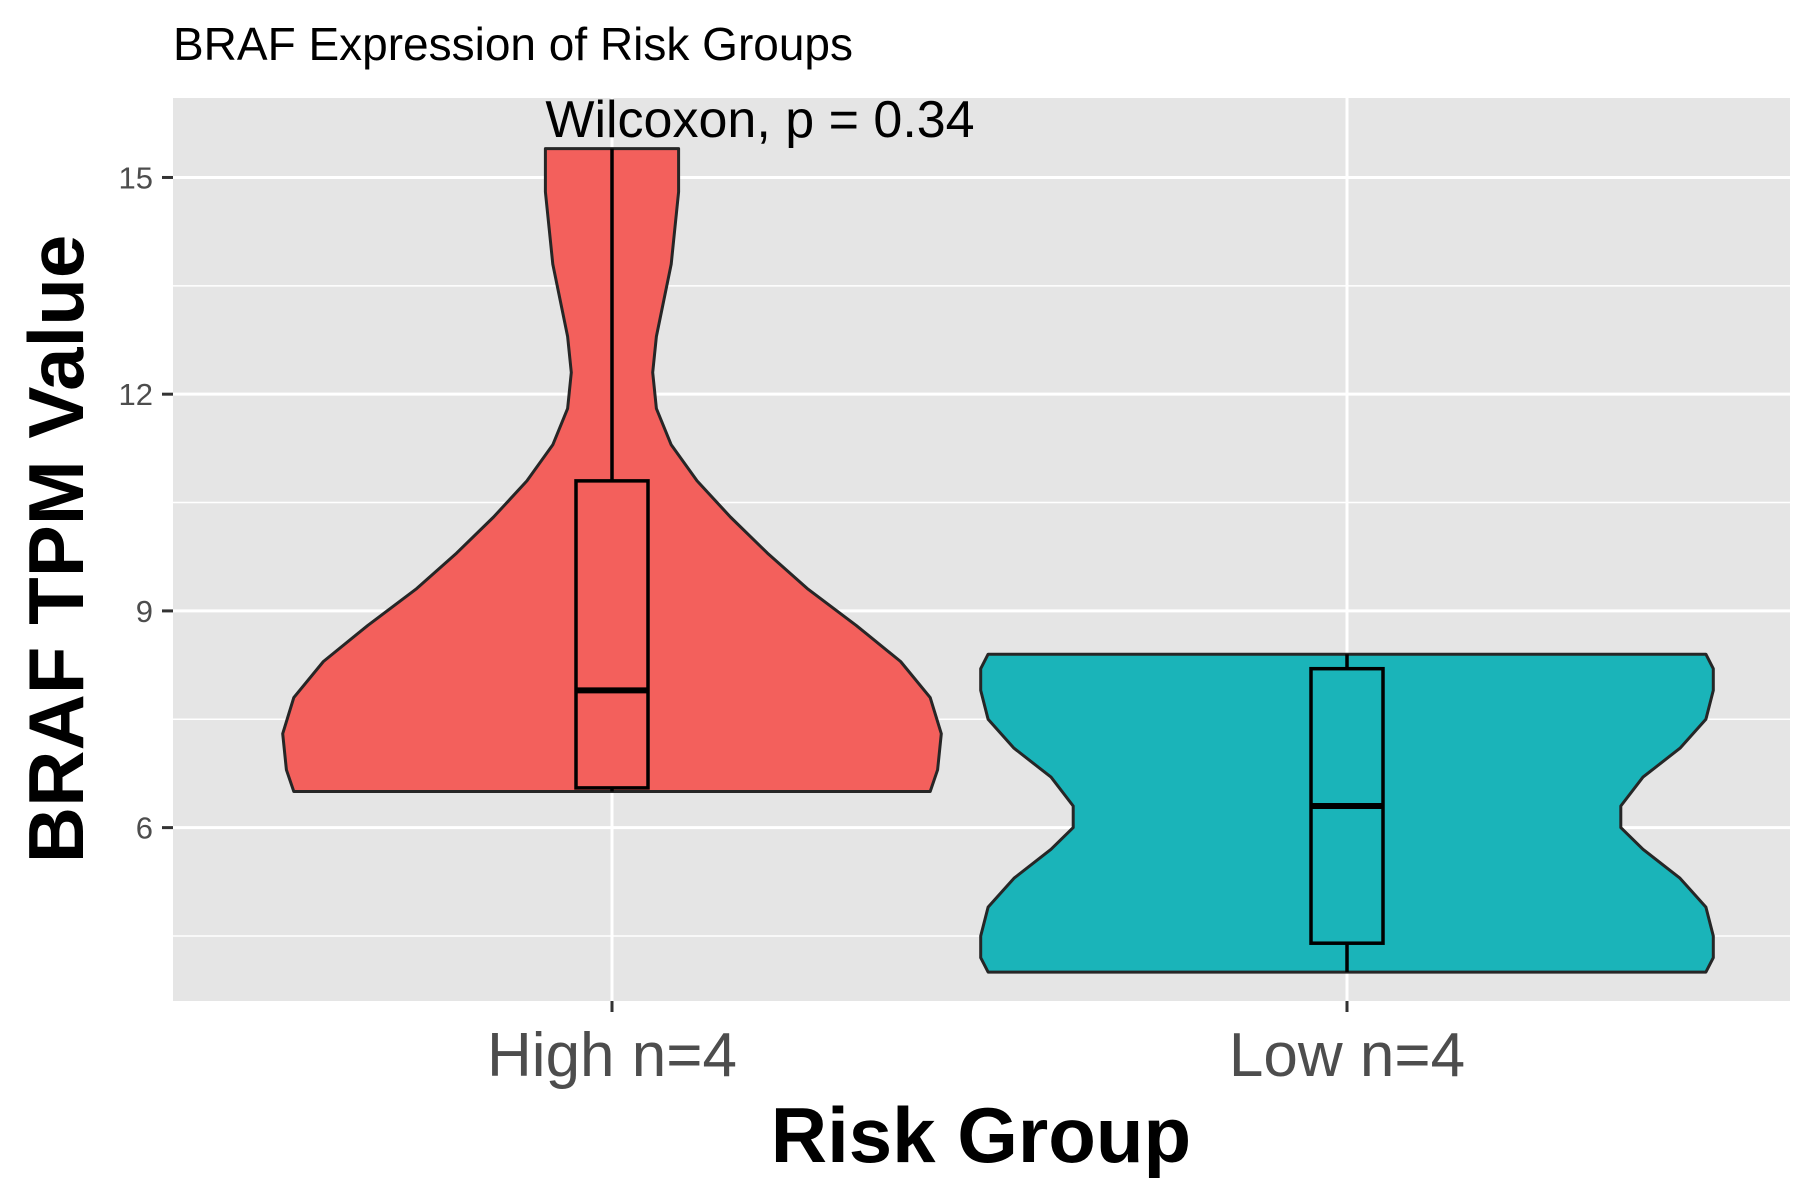 Image resolution: width=1800 pixels, height=1200 pixels. What do you see at coordinates (144, 828) in the screenshot?
I see `y-tick-label: 6` at bounding box center [144, 828].